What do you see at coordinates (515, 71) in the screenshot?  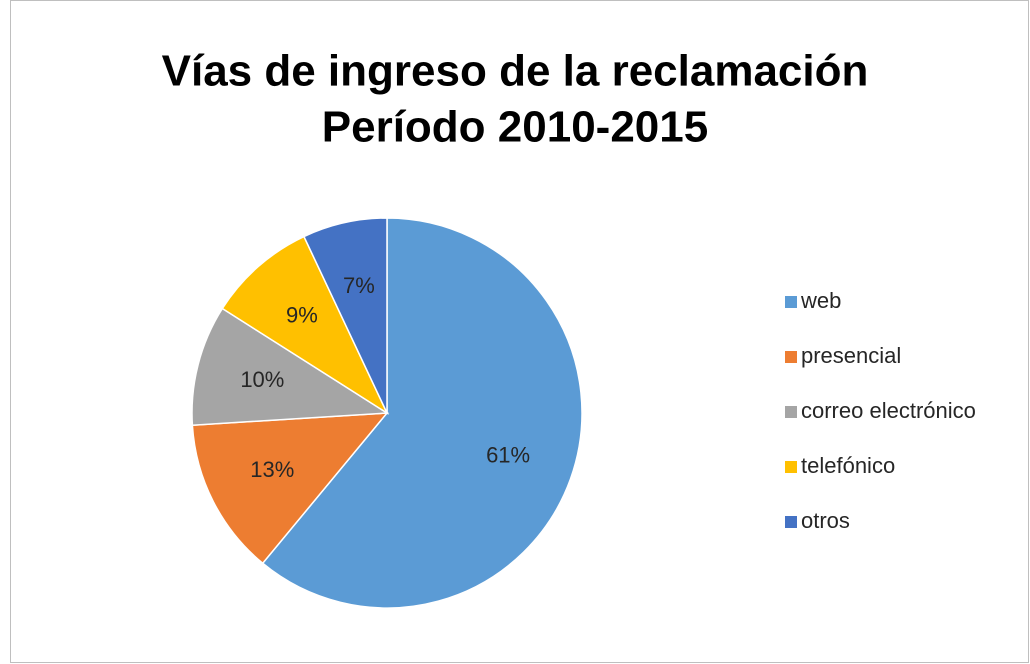 I see `chart-title: Vías de ingreso de la reclamación` at bounding box center [515, 71].